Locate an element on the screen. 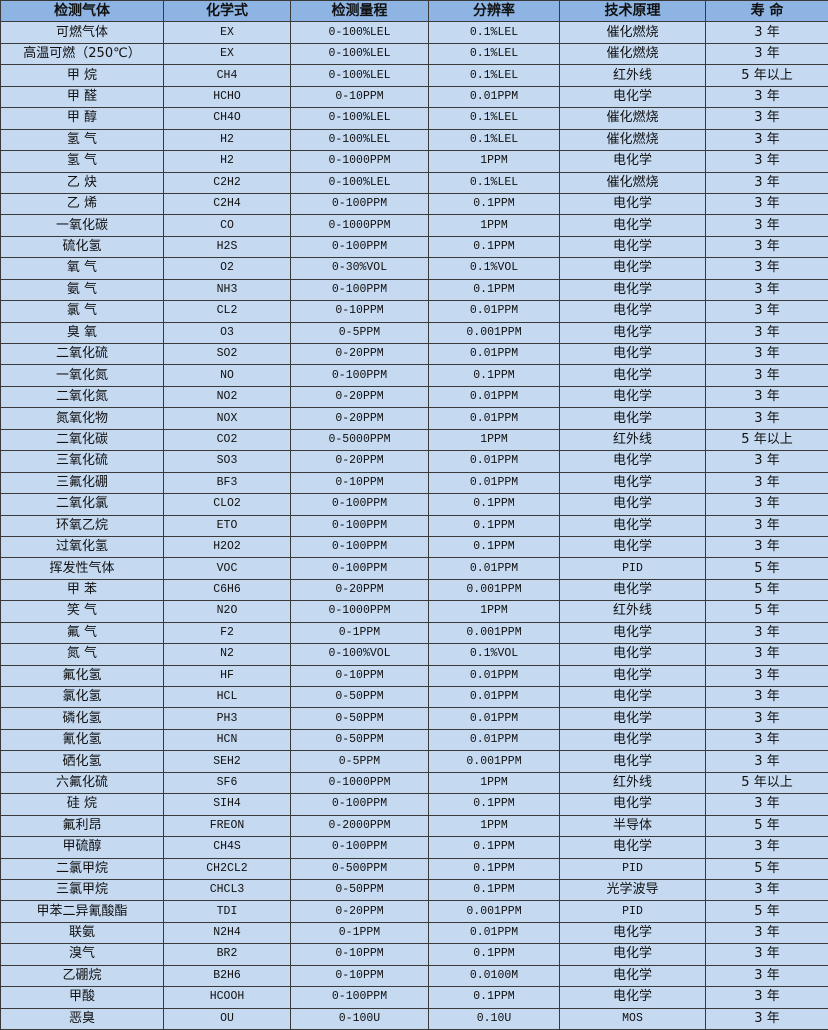 Image resolution: width=828 pixels, height=1030 pixels. table-row: 甲 醇 CH4O 0-100%LEL 0.1%LEL 催化燃烧 3 年 is located at coordinates (414, 118).